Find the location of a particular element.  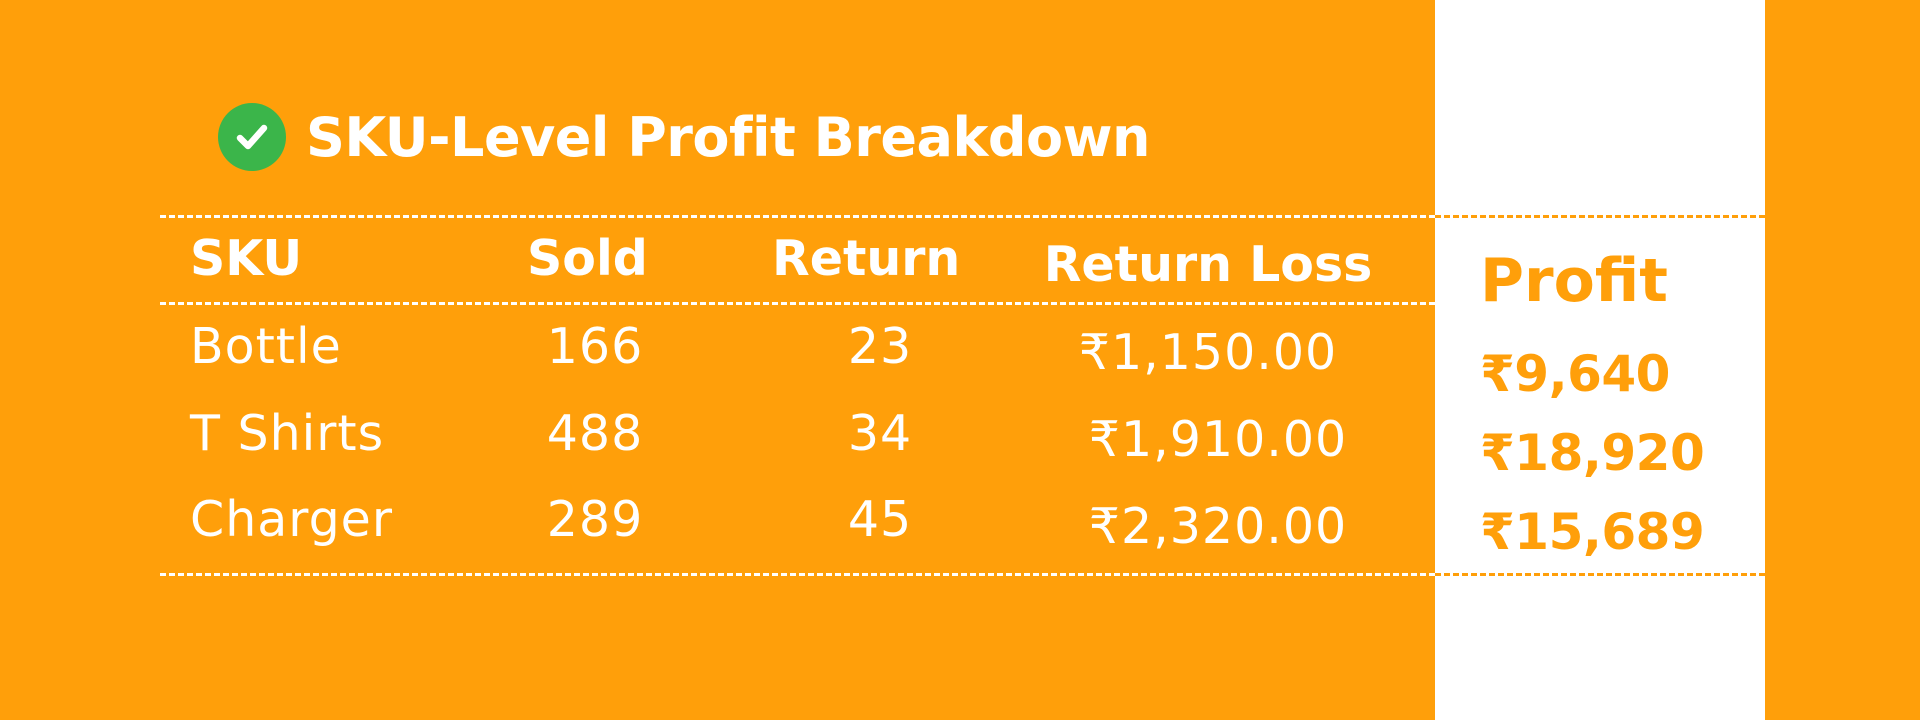

table-cell-return-loss: ₹1,150.00 is located at coordinates (1208, 352).